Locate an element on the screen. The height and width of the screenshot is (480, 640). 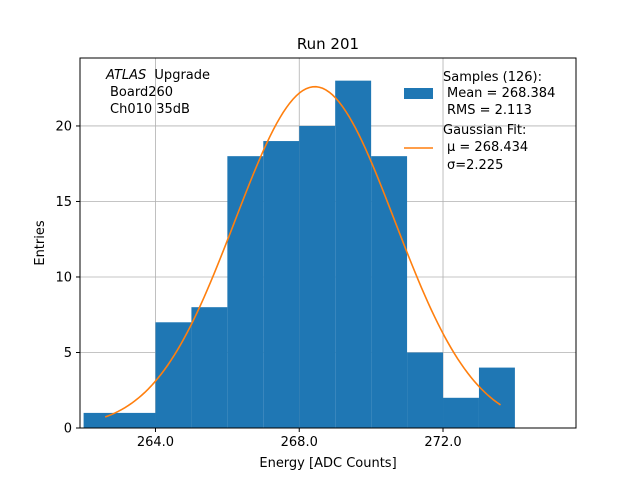
legend-samples-mean: Mean = 268.384 is located at coordinates (501, 93).